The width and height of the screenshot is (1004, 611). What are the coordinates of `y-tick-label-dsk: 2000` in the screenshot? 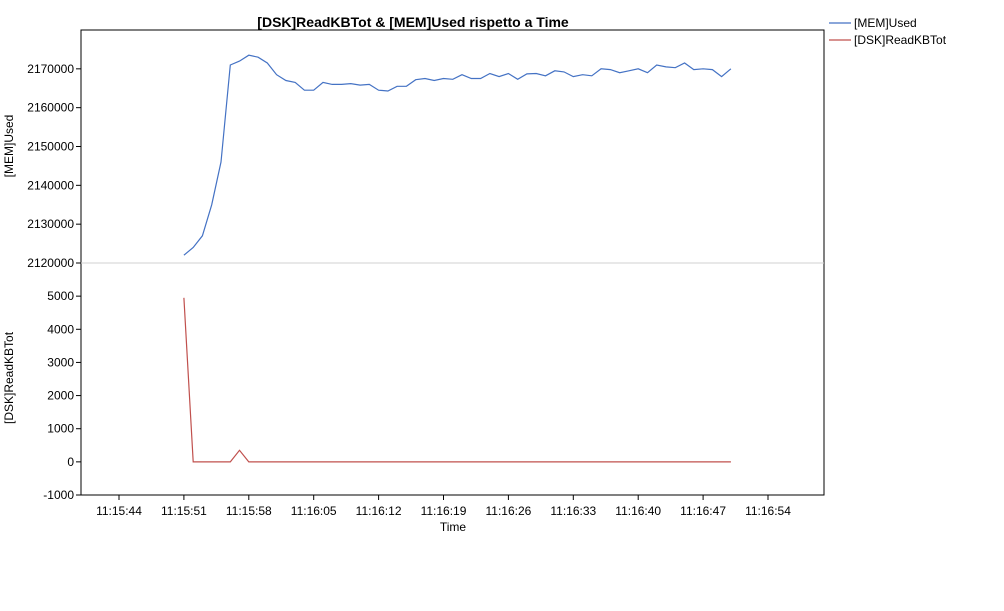 It's located at (60, 396).